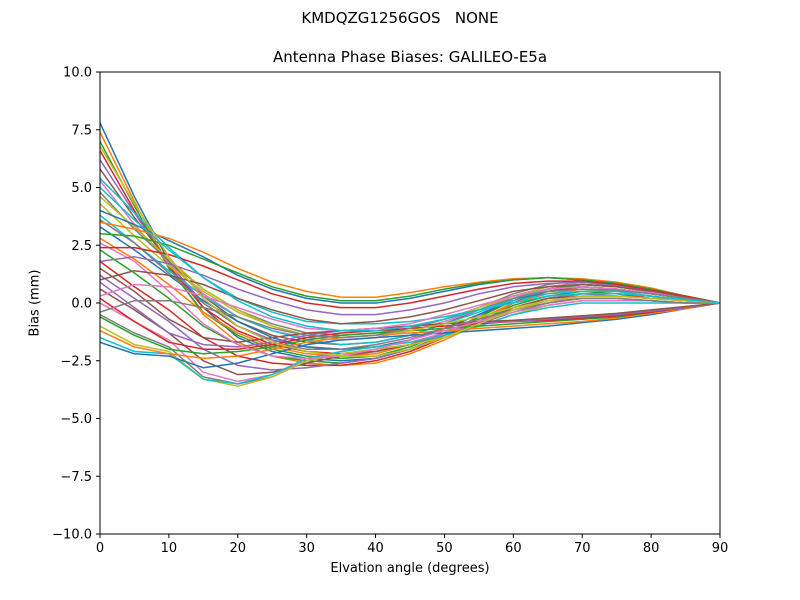  What do you see at coordinates (81, 188) in the screenshot?
I see `y-tick-label: 5.0` at bounding box center [81, 188].